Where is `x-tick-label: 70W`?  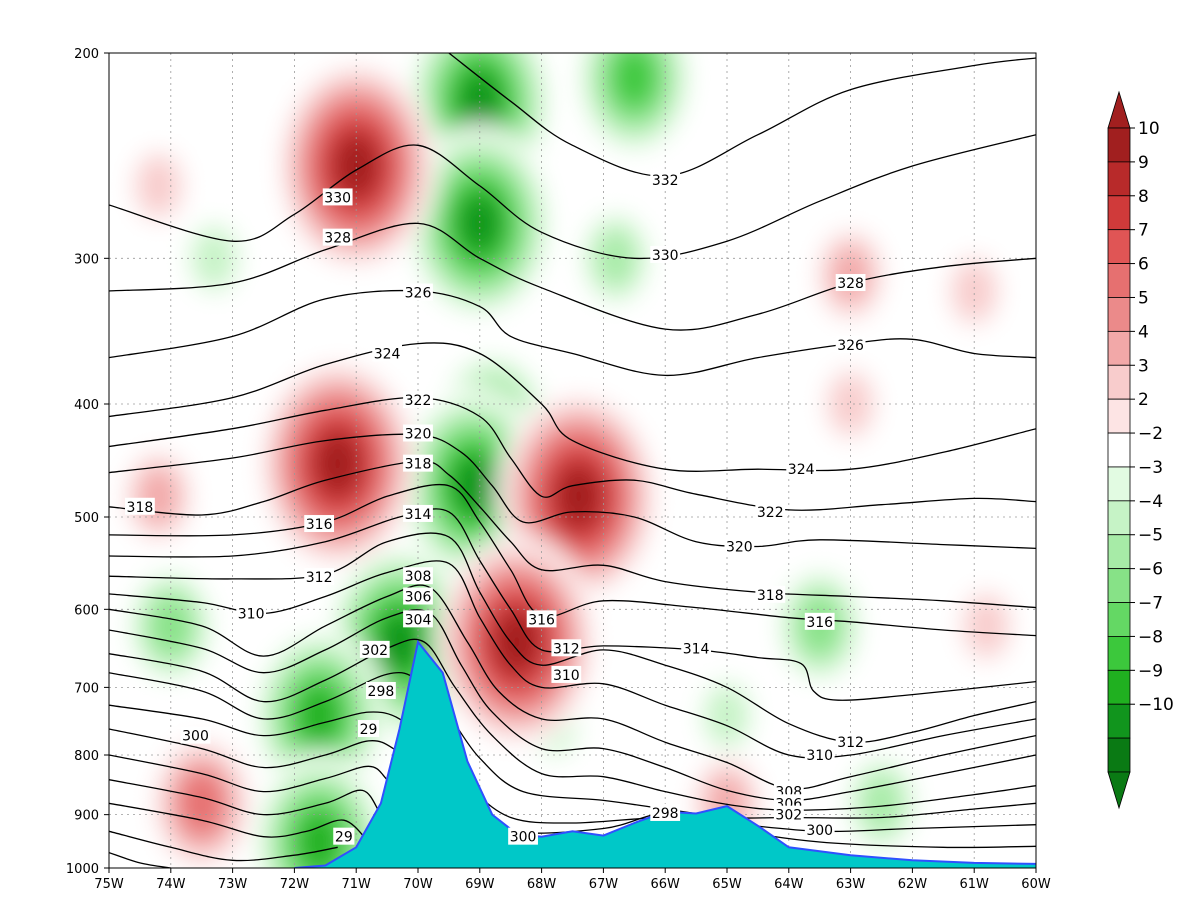 x-tick-label: 70W is located at coordinates (418, 884).